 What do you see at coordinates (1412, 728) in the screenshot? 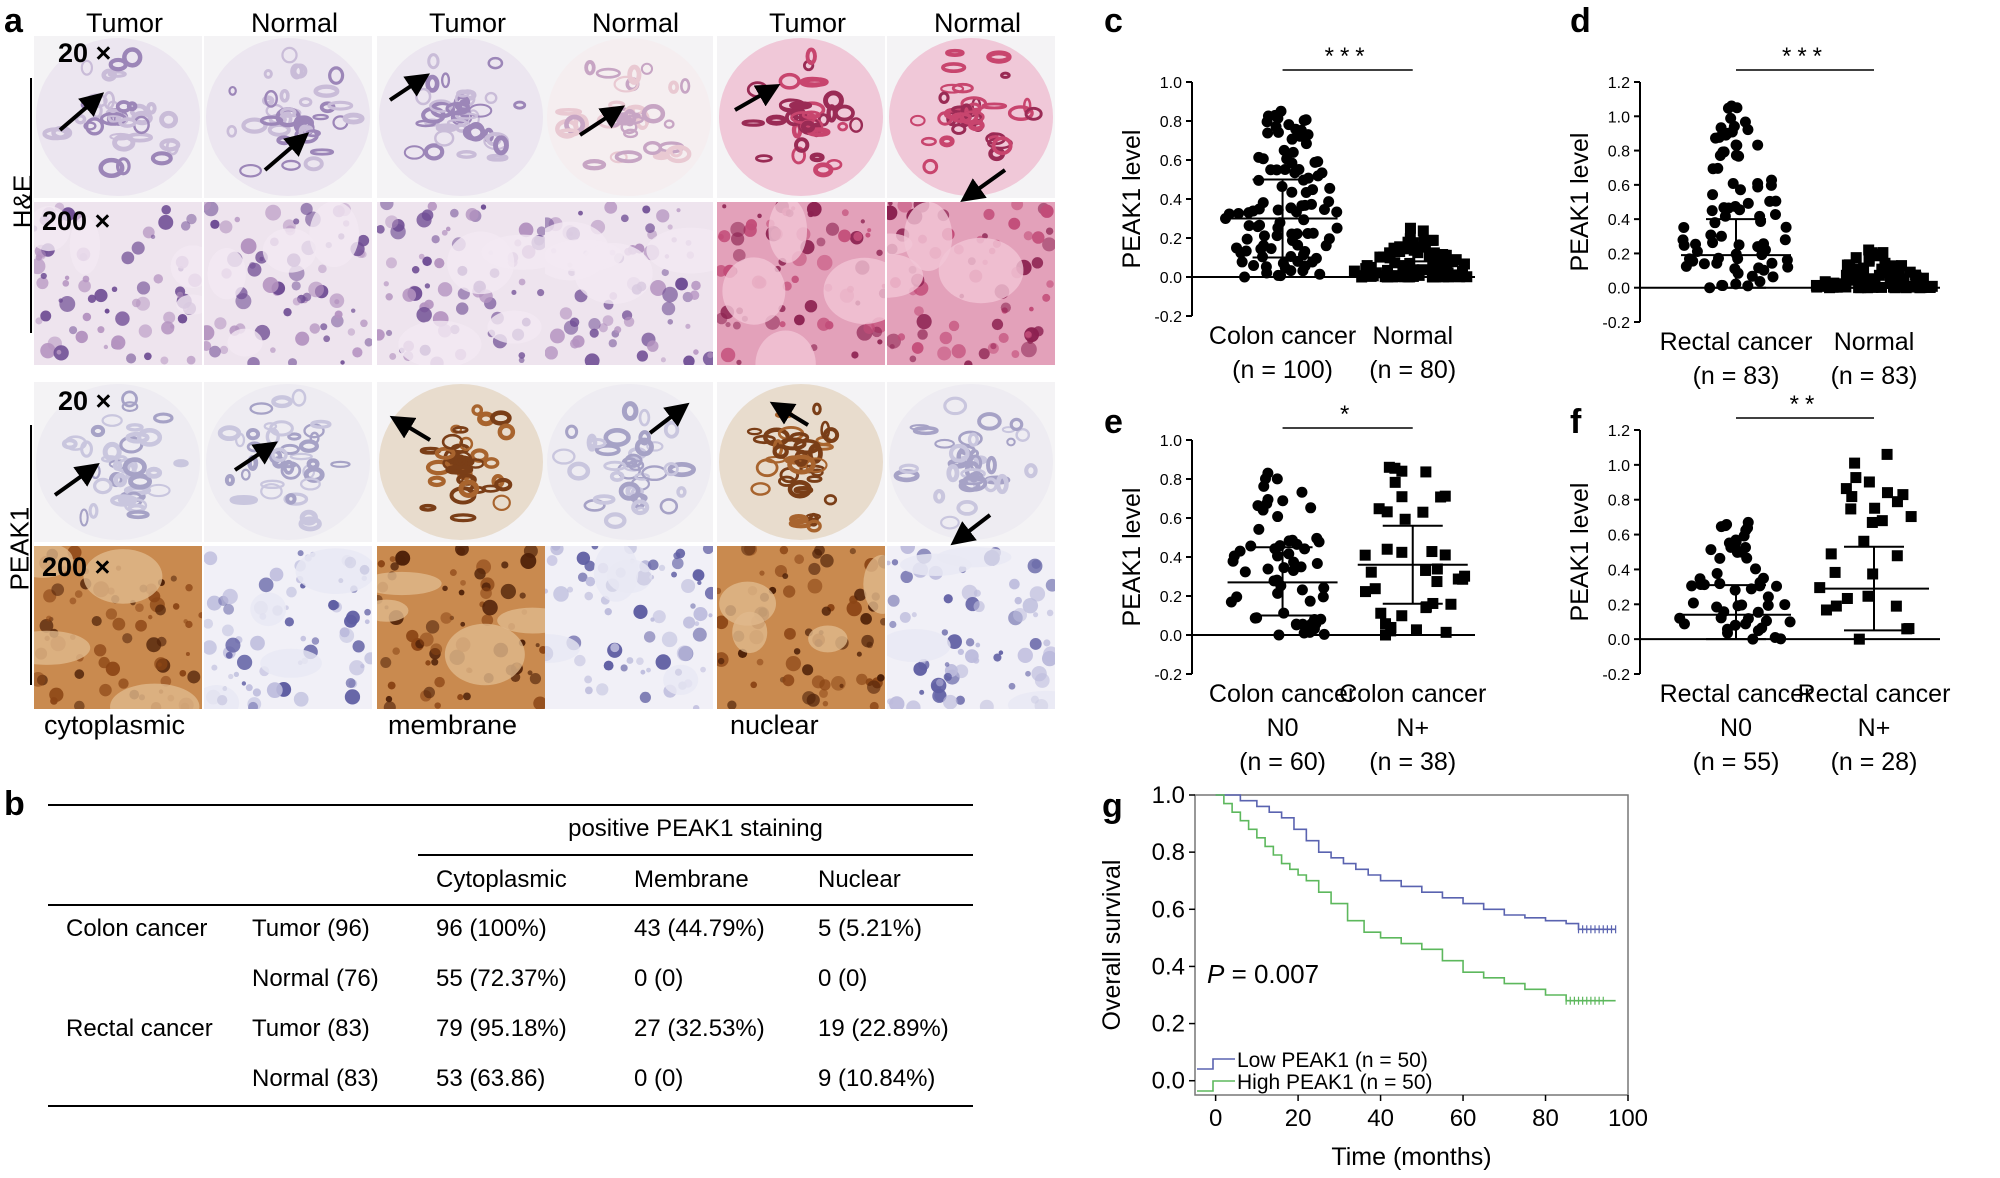
I see `group-label: N+` at bounding box center [1412, 728].